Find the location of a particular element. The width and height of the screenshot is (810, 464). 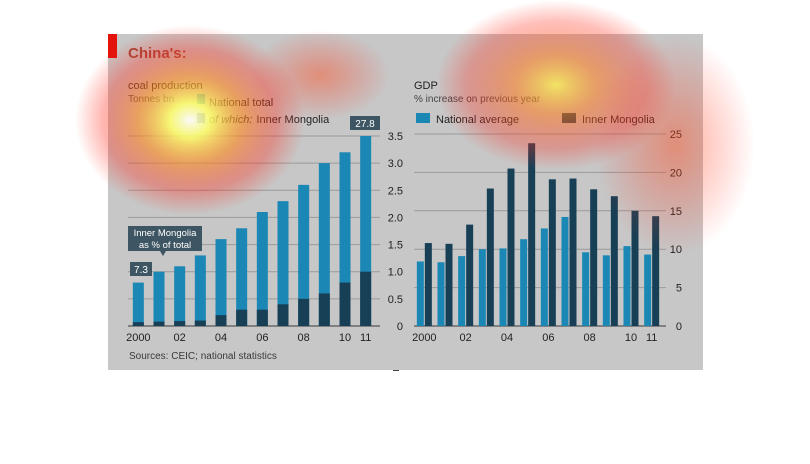

last-value-label: 27.8 is located at coordinates (365, 124).